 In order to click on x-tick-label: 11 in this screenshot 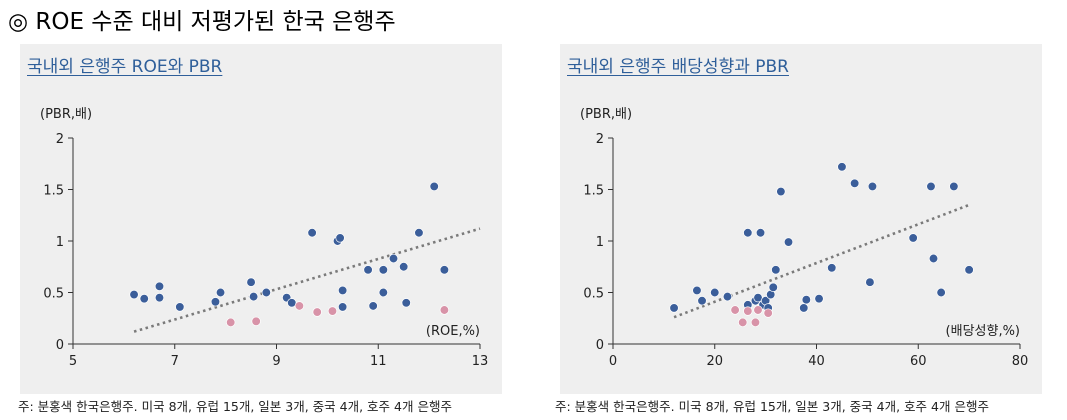, I will do `click(378, 361)`.